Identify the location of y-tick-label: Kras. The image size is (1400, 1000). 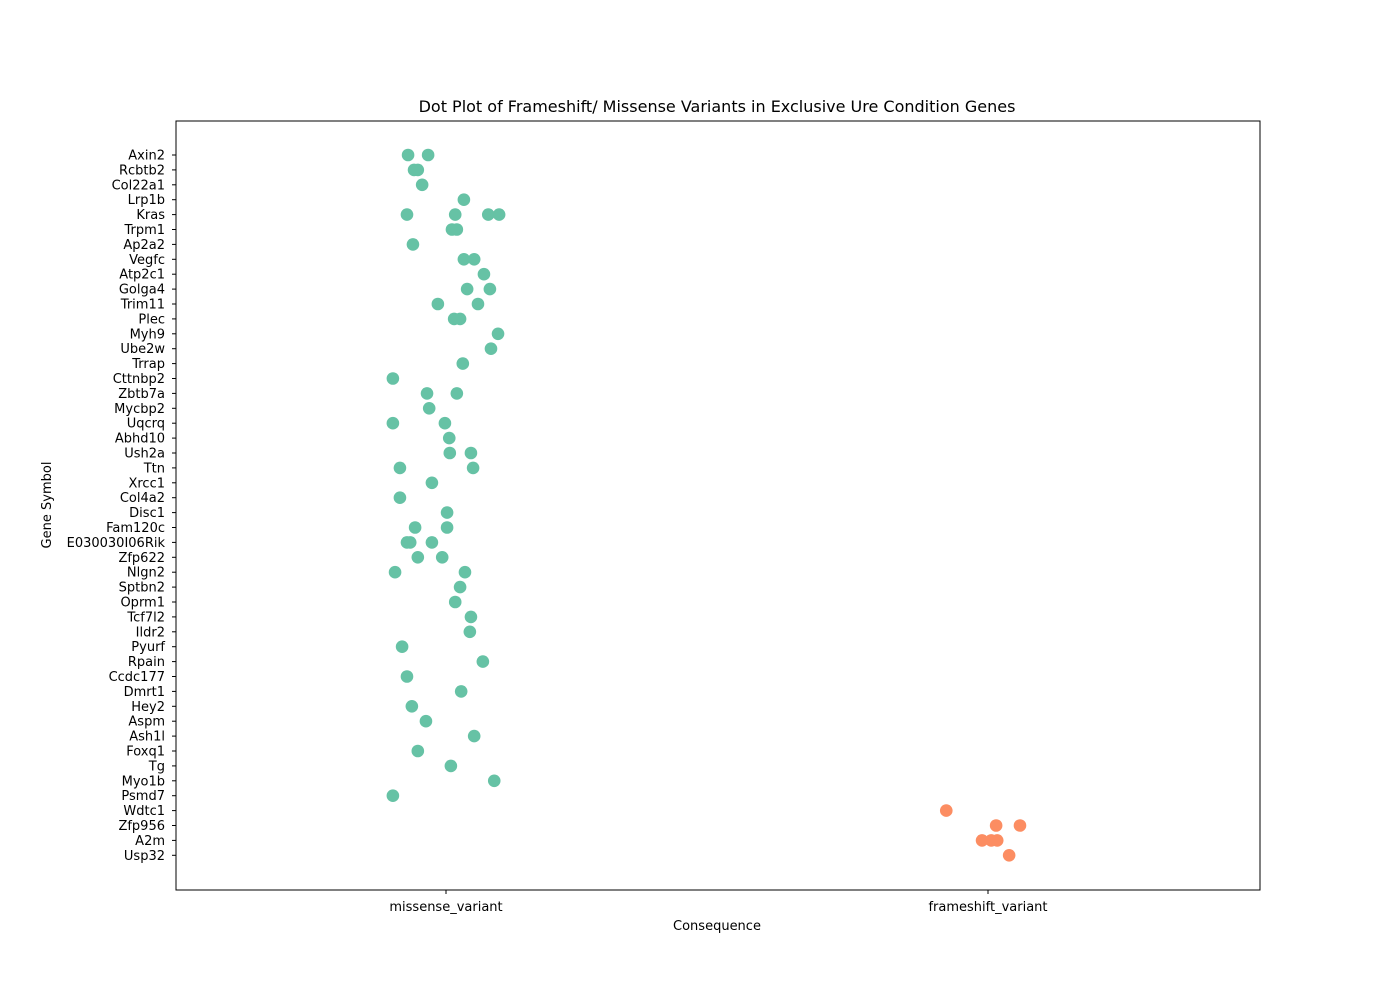
(150, 215).